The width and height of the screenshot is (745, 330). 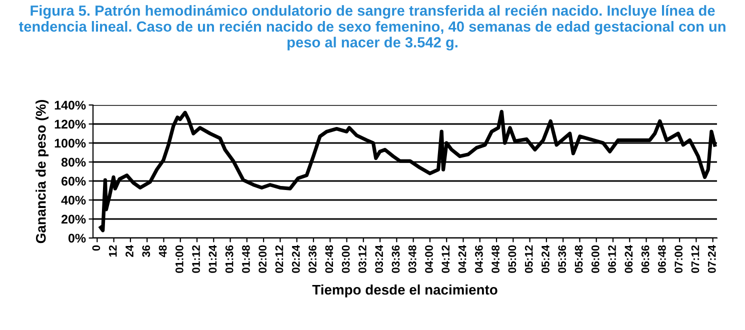 I want to click on x-tick-label: 48, so click(x=162, y=251).